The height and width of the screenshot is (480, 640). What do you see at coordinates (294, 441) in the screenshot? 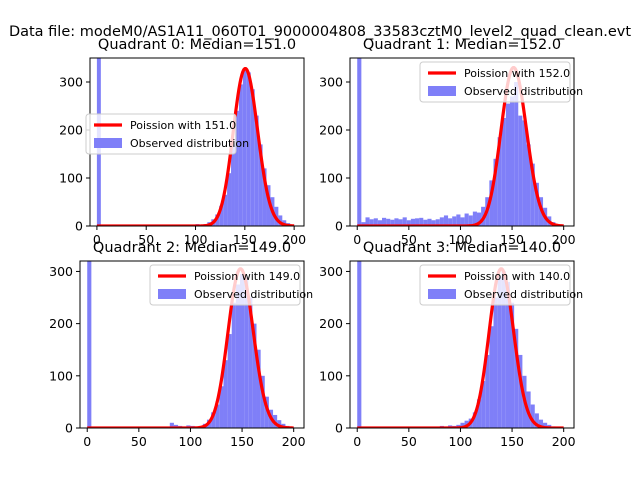
I see `x-tick-label: 200` at bounding box center [294, 441].